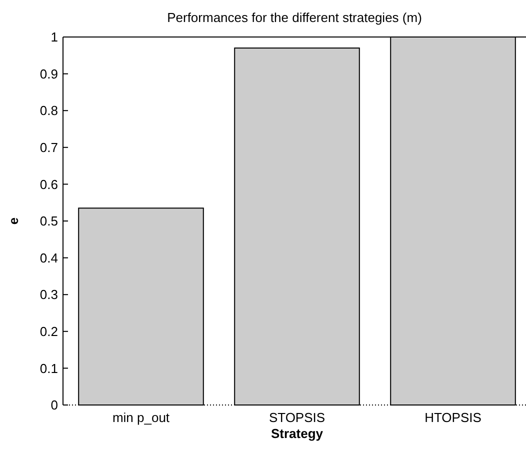 The width and height of the screenshot is (526, 450). What do you see at coordinates (54, 405) in the screenshot?
I see `y-tick-label: 0` at bounding box center [54, 405].